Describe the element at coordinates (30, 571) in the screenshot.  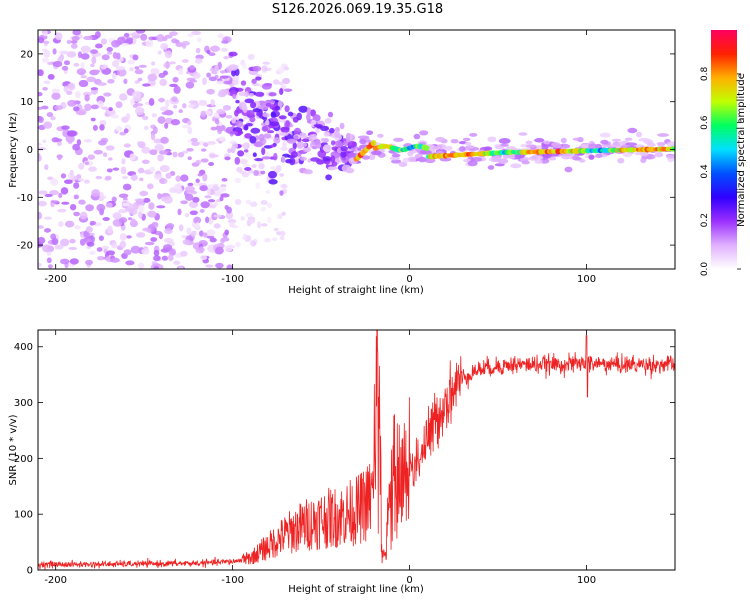
I see `snr-y-tick-label: 0` at that location.